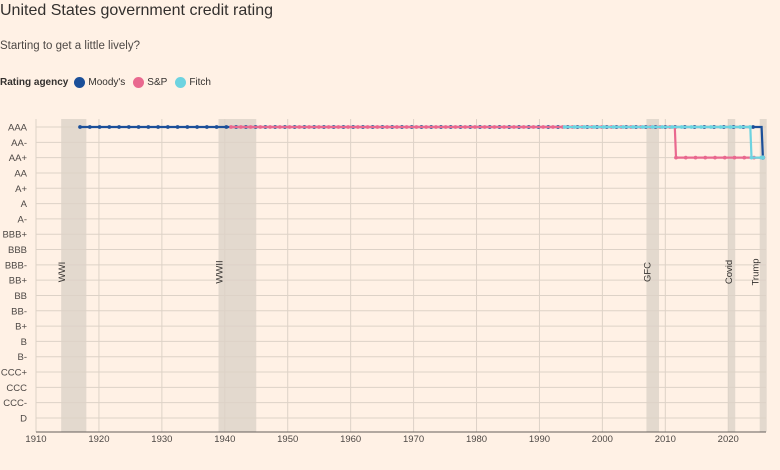 This screenshot has width=780, height=470. Describe the element at coordinates (14, 235) in the screenshot. I see `y-tick-label-7: BBB+` at that location.